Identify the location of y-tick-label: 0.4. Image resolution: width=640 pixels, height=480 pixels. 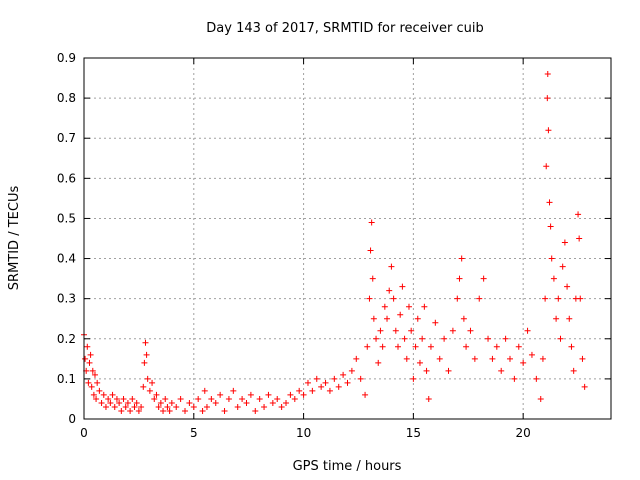
(66, 259).